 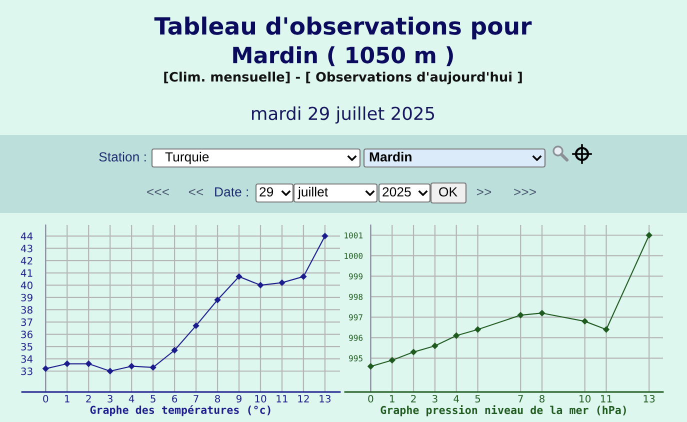 What do you see at coordinates (26, 236) in the screenshot?
I see `y-tick-label: 44` at bounding box center [26, 236].